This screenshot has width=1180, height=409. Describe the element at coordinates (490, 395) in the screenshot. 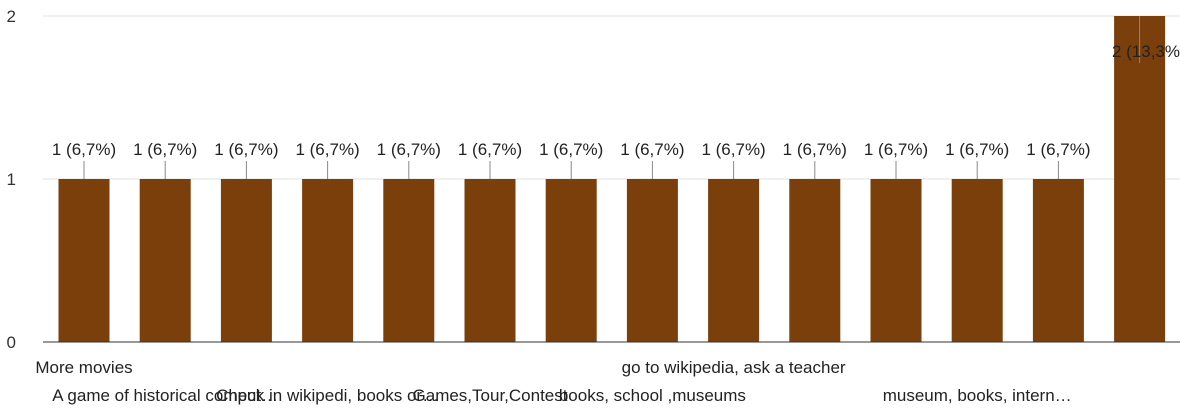

I see `x-category-label: Games,Tour,Contest` at that location.